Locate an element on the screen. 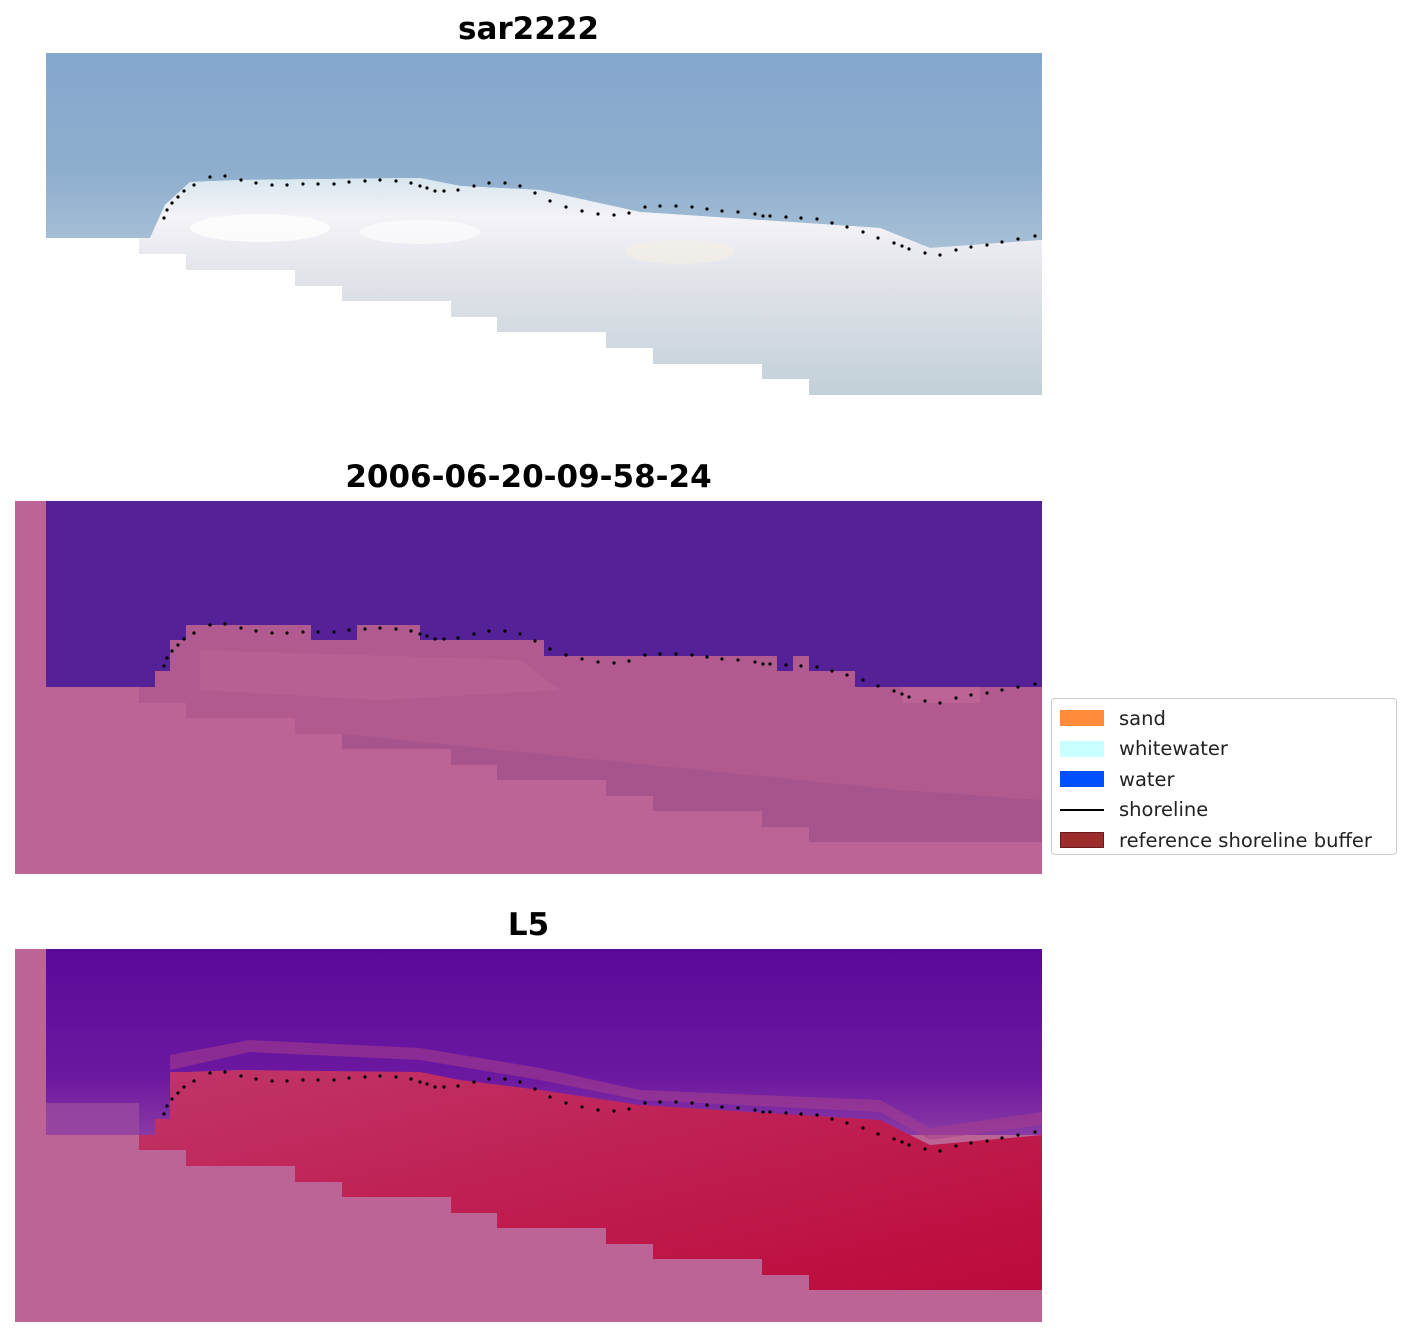 The image size is (1412, 1337). panel-title-2: 2006-06-20-09-58-24 is located at coordinates (528, 477).